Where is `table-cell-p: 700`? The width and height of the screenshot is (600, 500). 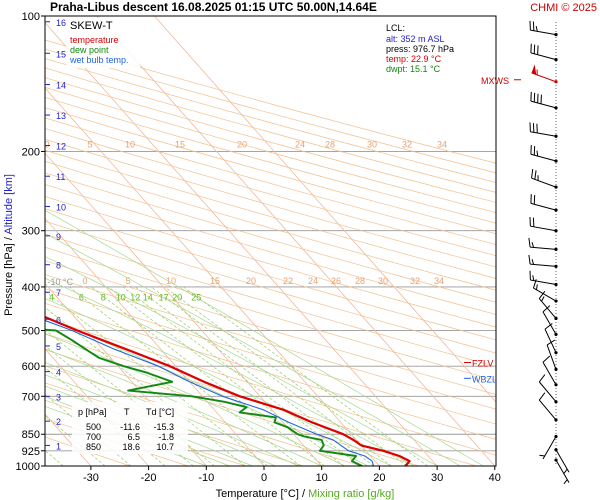 table-cell-p: 700 is located at coordinates (93, 437).